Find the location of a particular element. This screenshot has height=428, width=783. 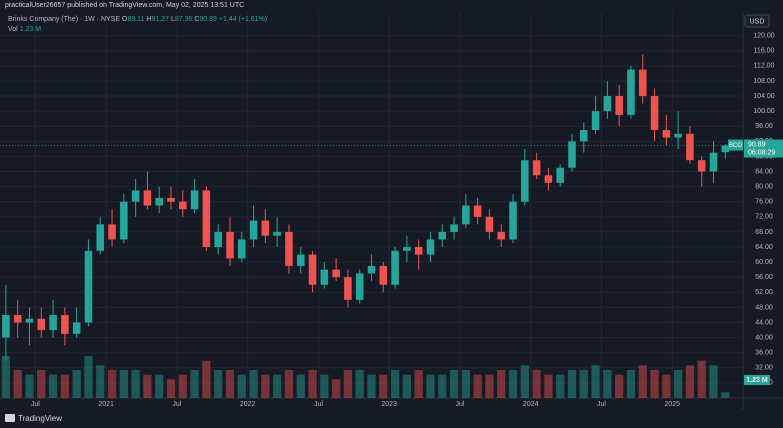

y-tick-label: 72.00 is located at coordinates (764, 217).